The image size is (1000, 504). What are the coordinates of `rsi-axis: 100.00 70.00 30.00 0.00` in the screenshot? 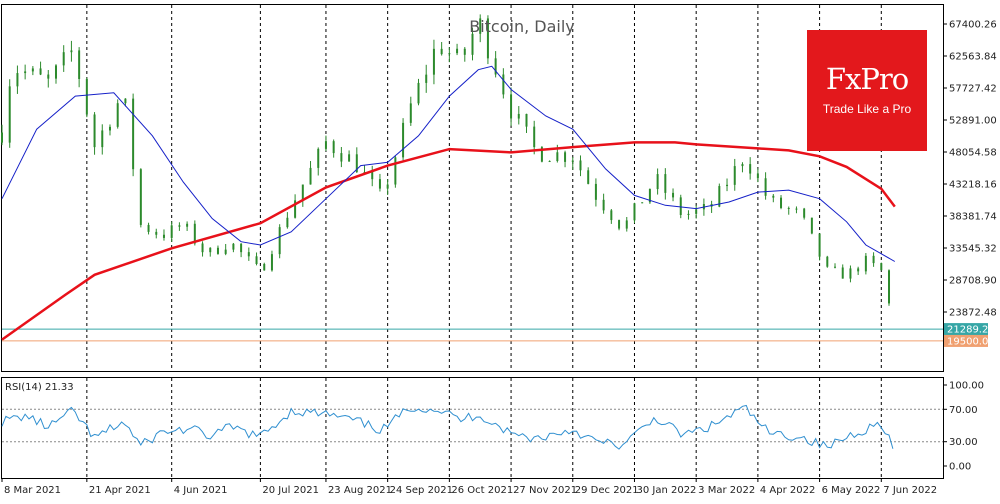 It's located at (963, 427).